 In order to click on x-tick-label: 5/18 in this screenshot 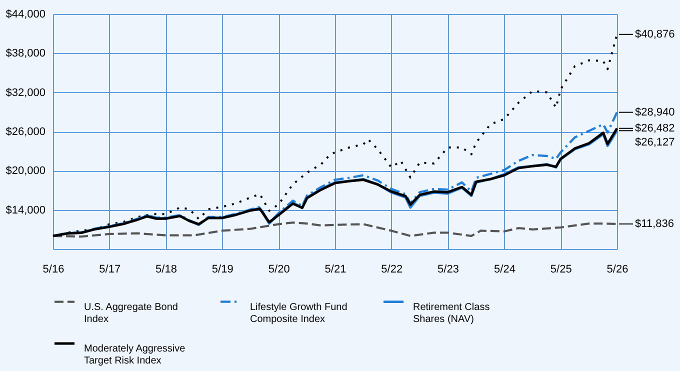, I will do `click(166, 270)`.